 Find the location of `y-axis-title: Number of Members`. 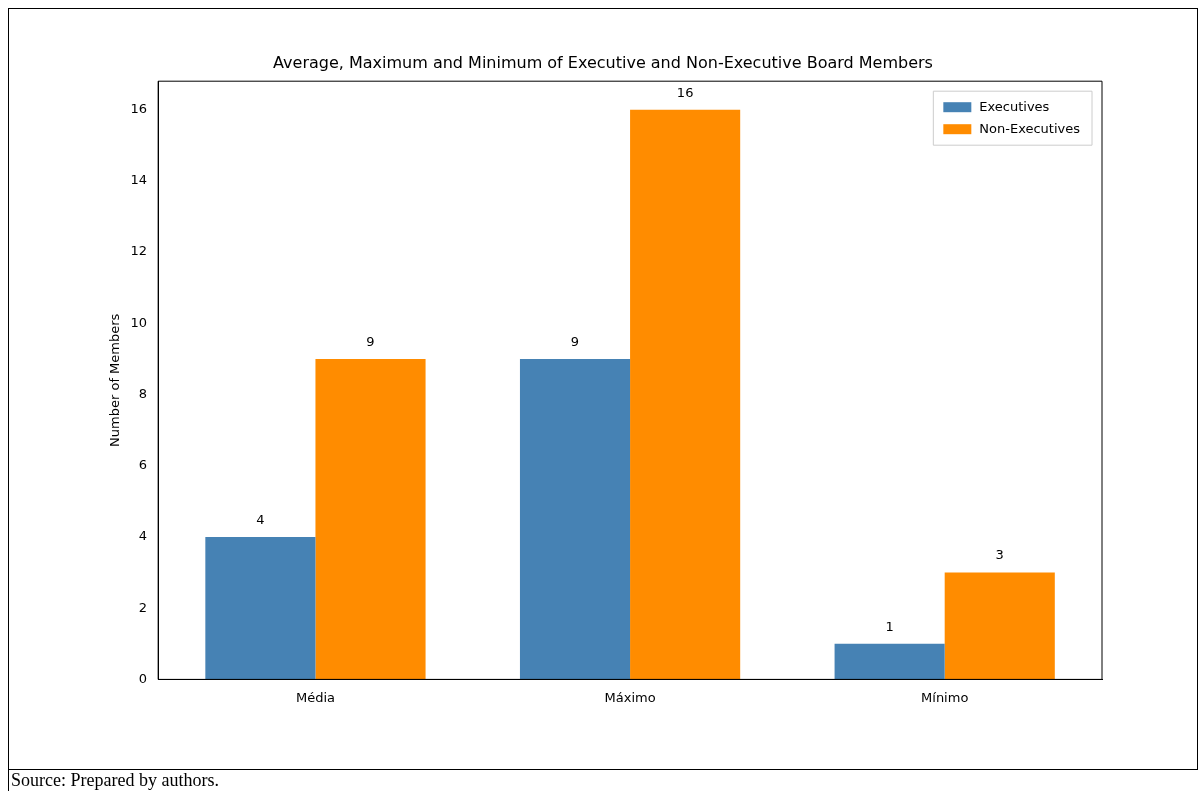

y-axis-title: Number of Members is located at coordinates (115, 380).